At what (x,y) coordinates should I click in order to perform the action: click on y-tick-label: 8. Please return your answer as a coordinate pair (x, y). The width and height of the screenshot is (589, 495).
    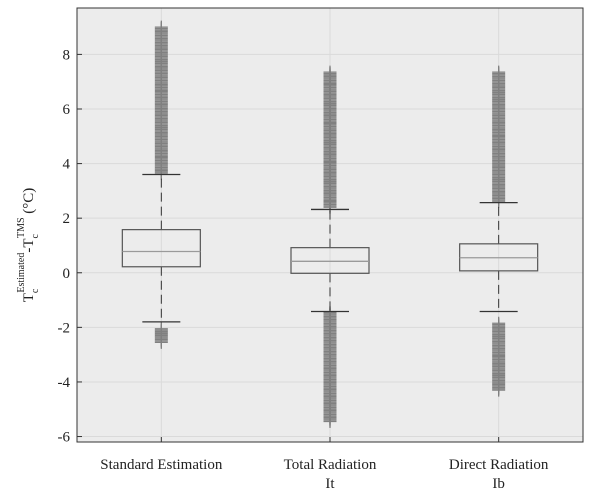
    Looking at the image, I should click on (67, 55).